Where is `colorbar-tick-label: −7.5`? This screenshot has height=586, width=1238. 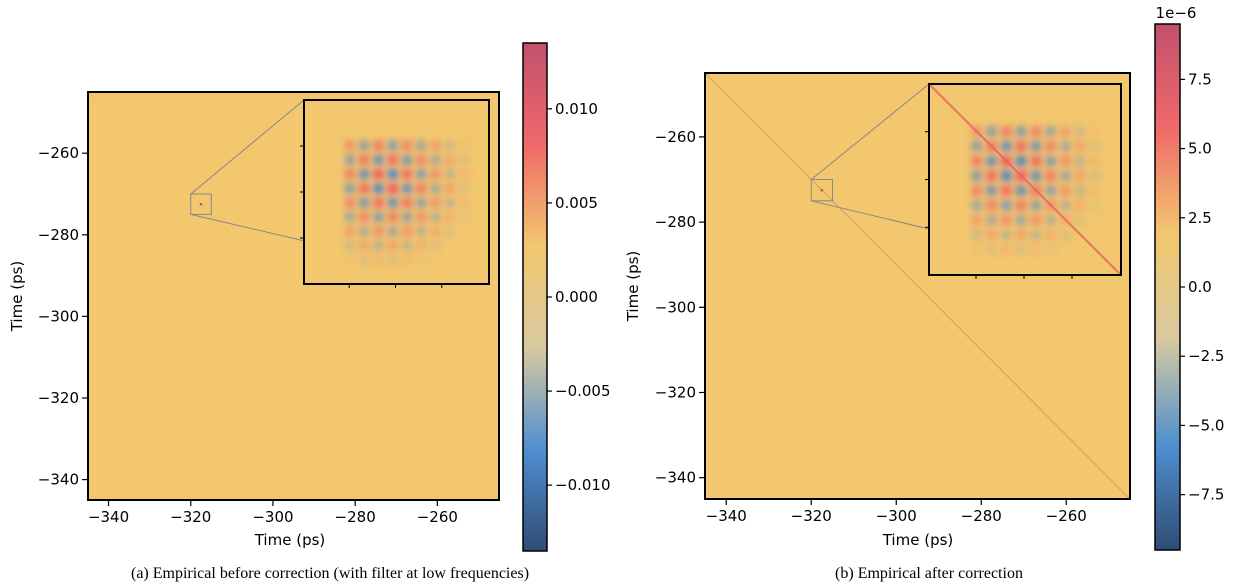 colorbar-tick-label: −7.5 is located at coordinates (1206, 495).